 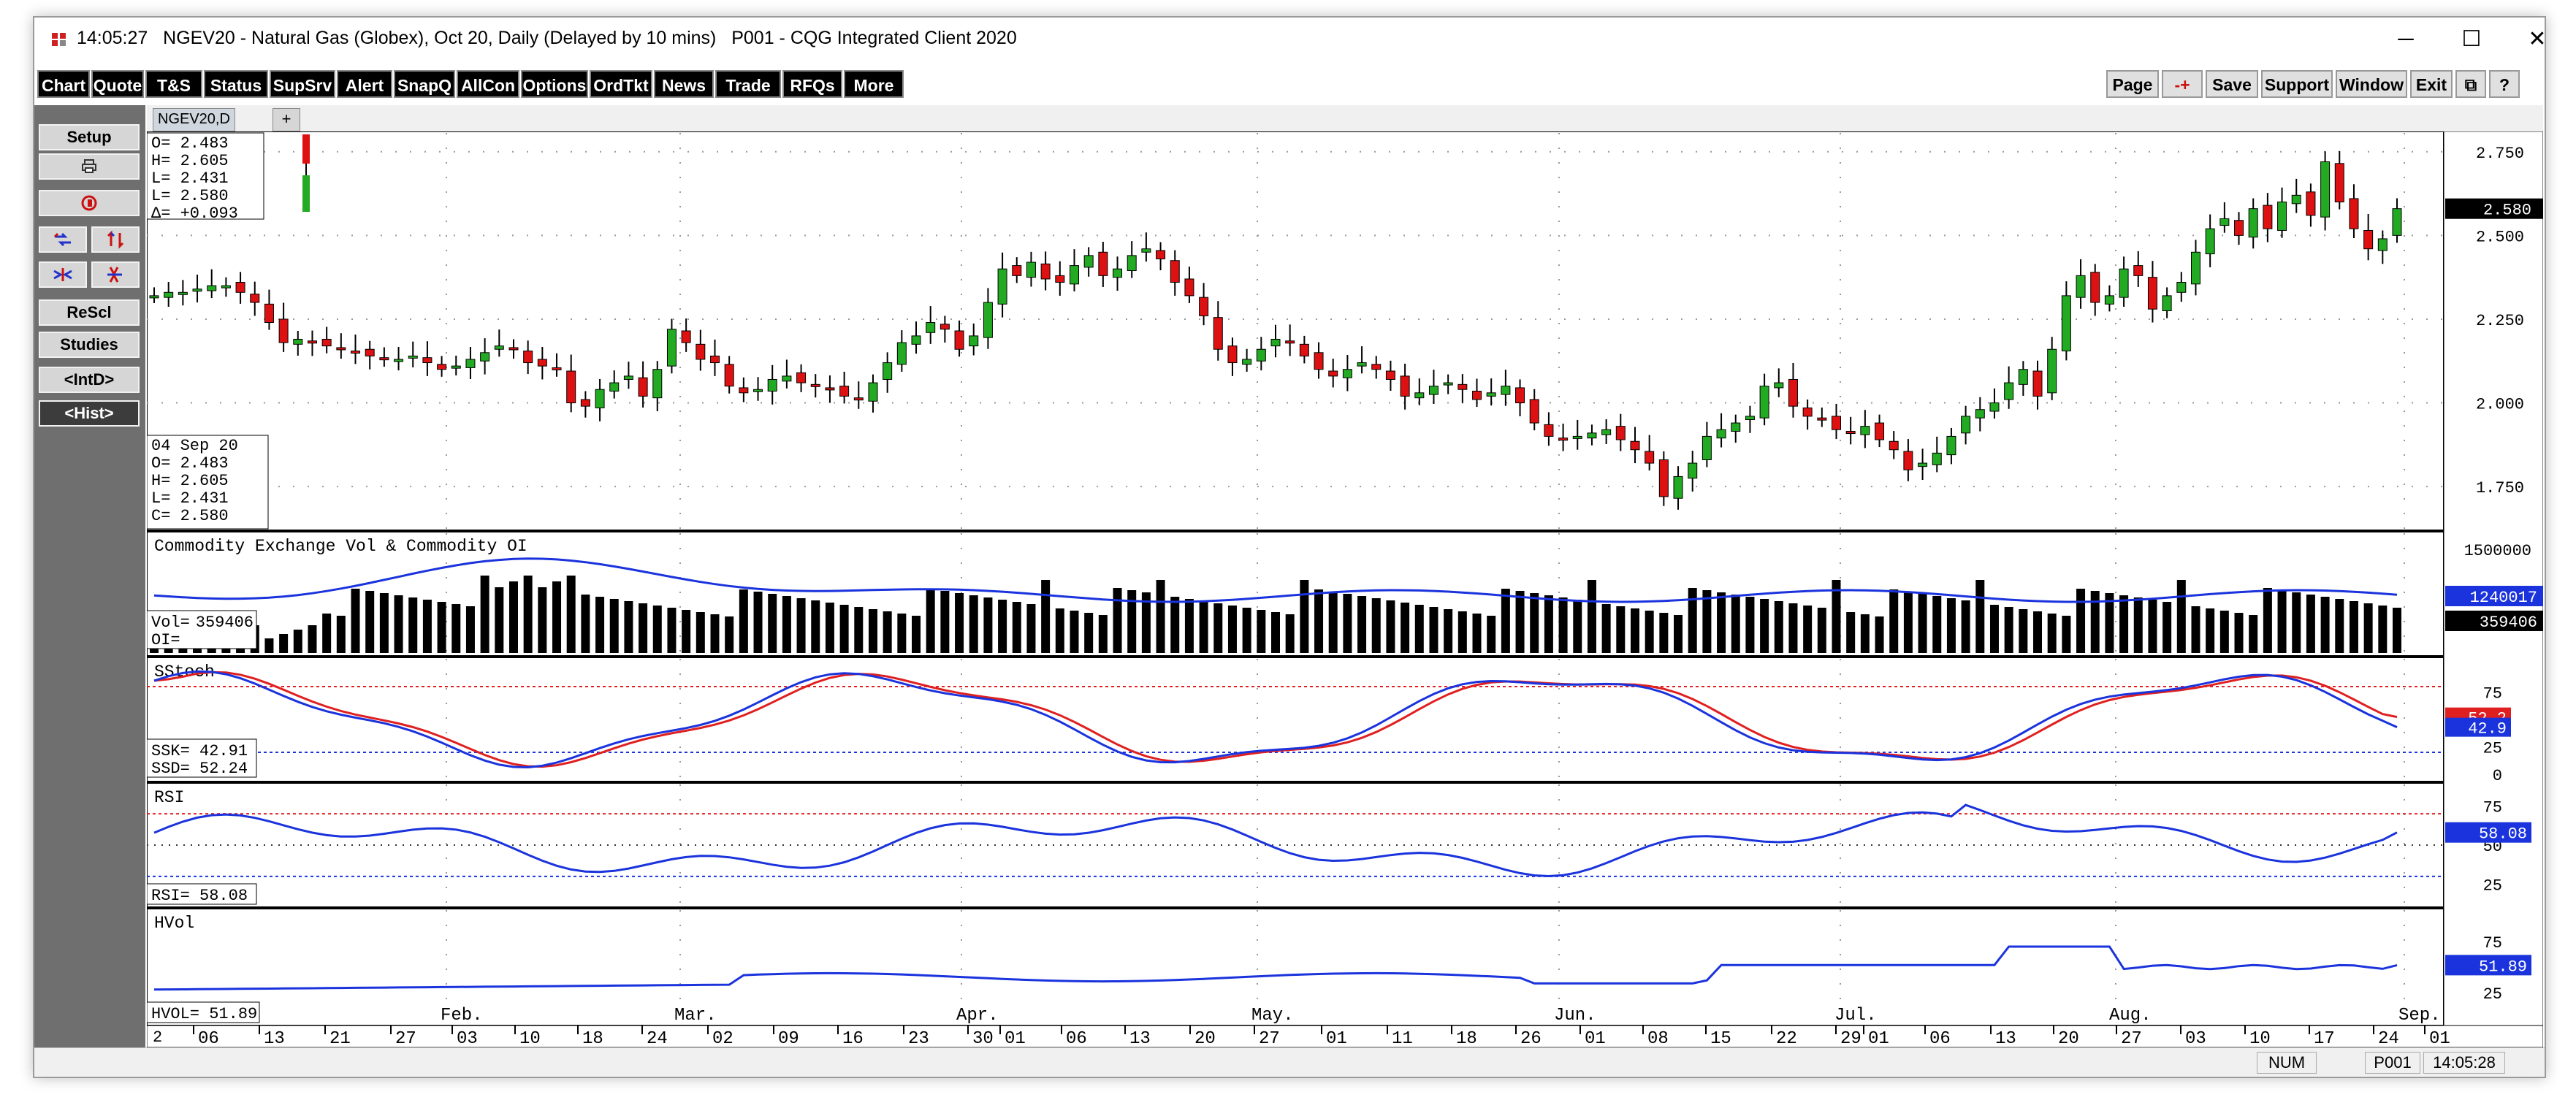 I want to click on zoom-out-button, so click(x=116, y=274).